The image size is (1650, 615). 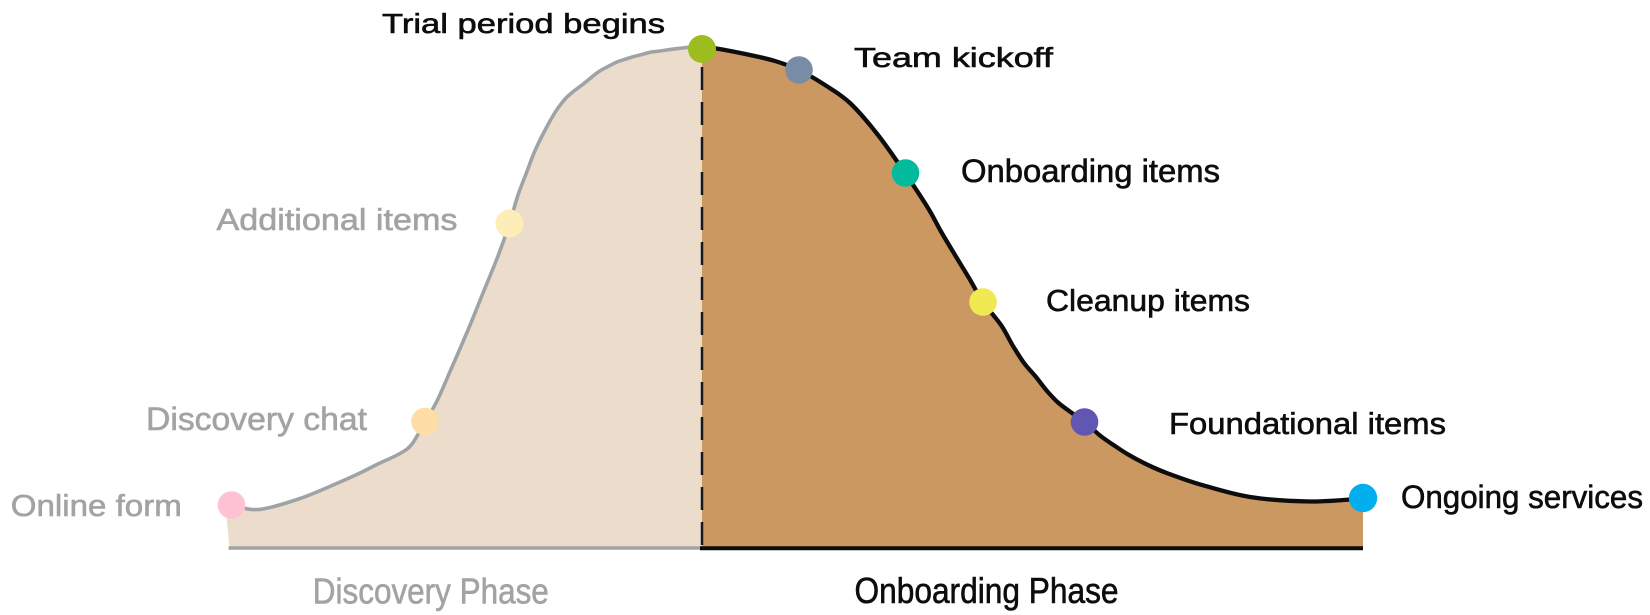 I want to click on svg-text: Cleanup items, so click(x=1148, y=300).